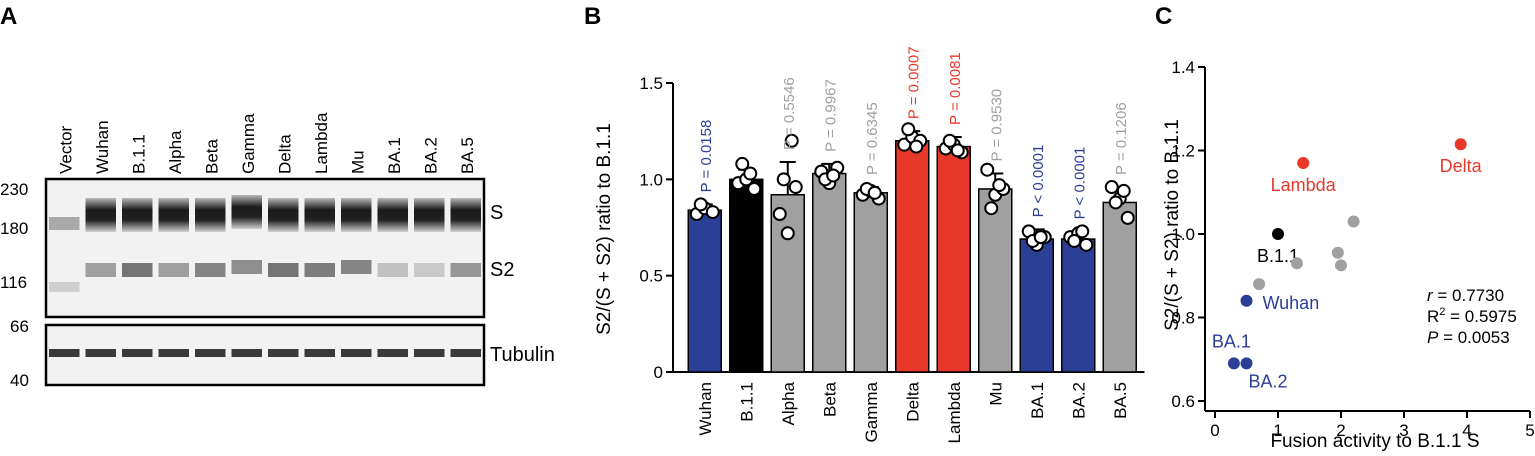 The width and height of the screenshot is (1535, 456). I want to click on pvalue-label: P = 0.5546, so click(789, 113).